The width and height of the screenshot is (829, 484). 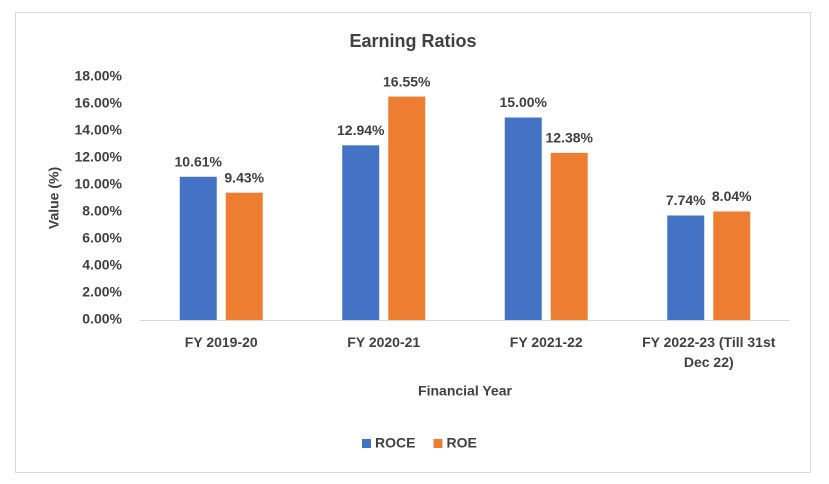 I want to click on data-label: 8.04%, so click(x=732, y=196).